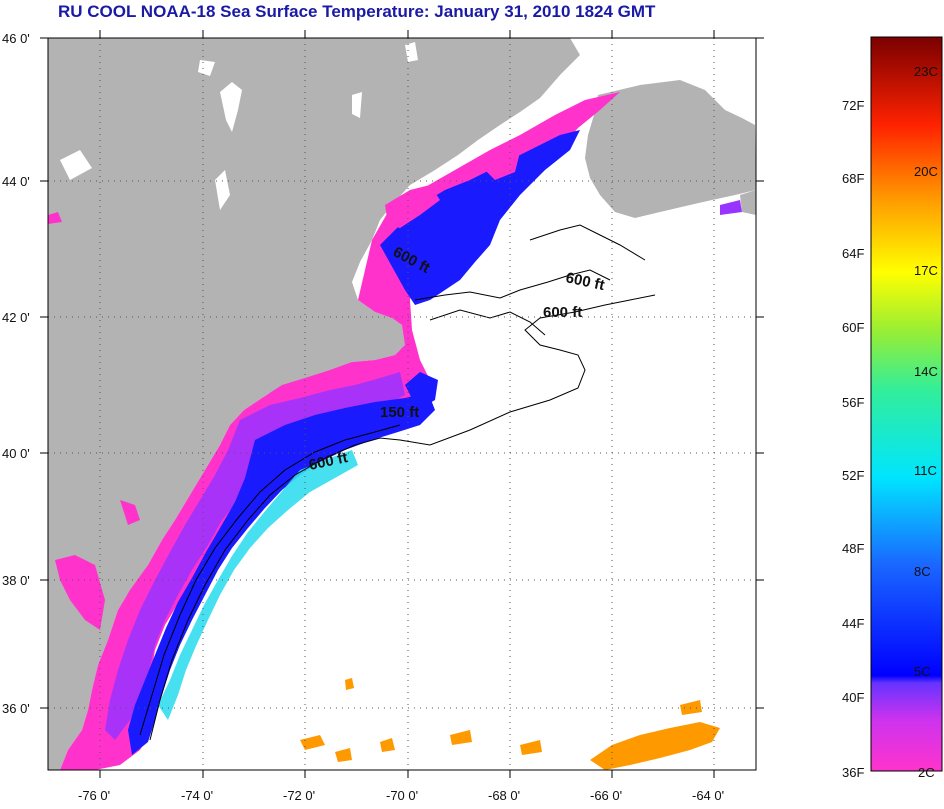  What do you see at coordinates (16, 38) in the screenshot?
I see `lat-label: 46 0'` at bounding box center [16, 38].